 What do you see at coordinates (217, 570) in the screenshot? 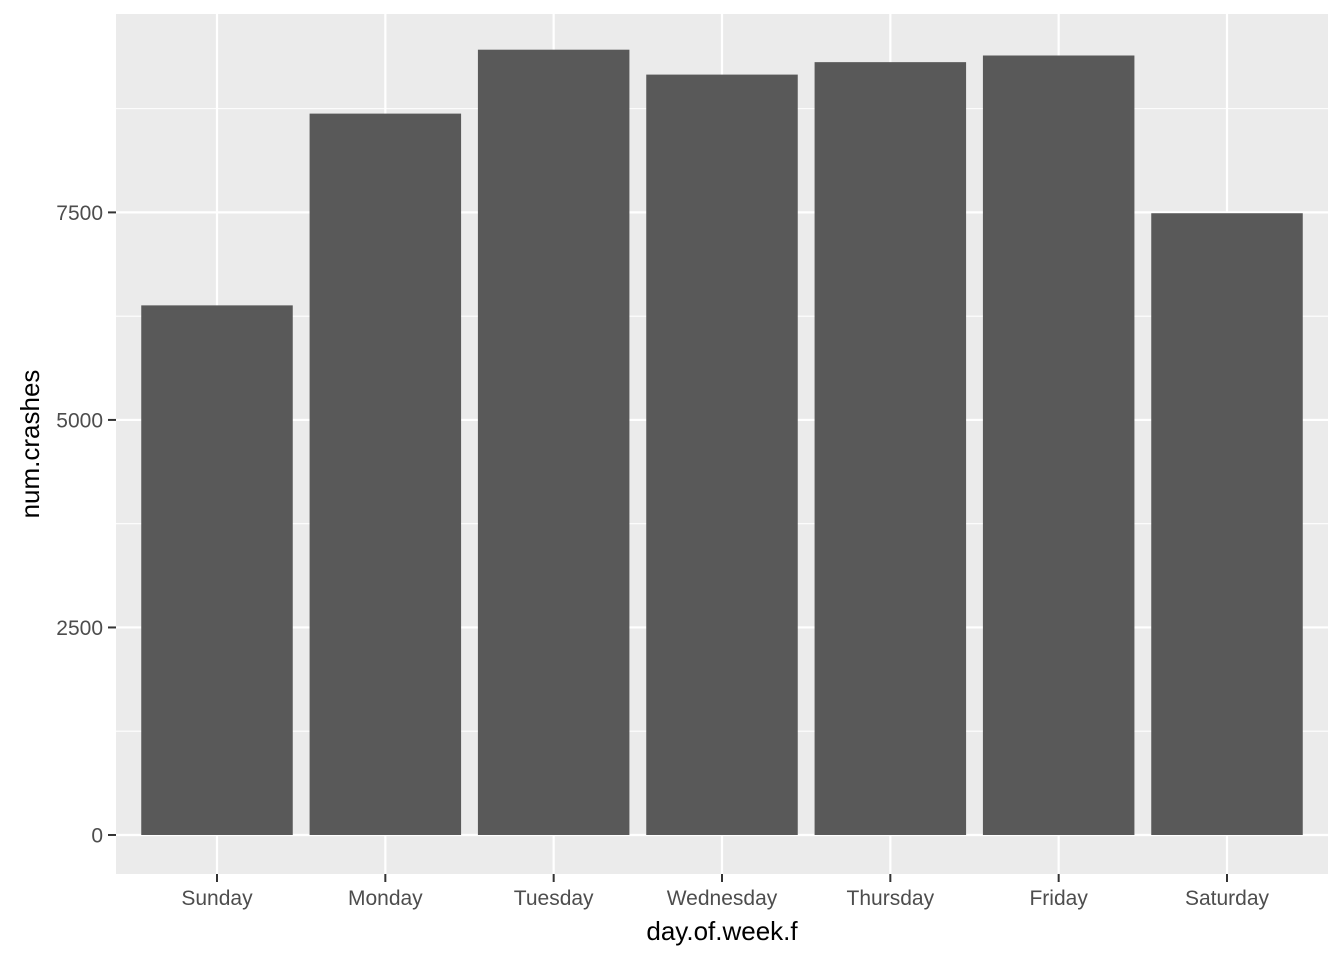
I see `bar-sunday` at bounding box center [217, 570].